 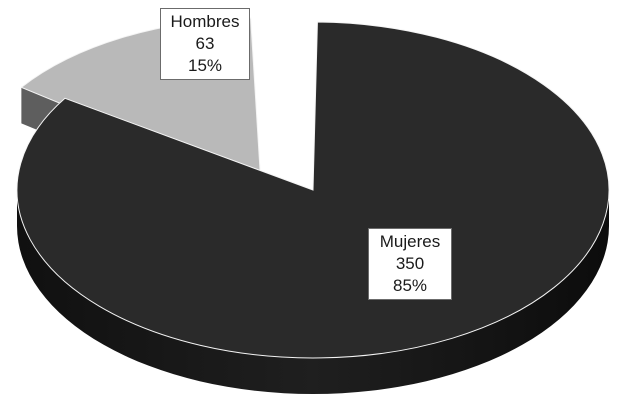 I want to click on data-label-hombres-value: 63, so click(x=205, y=43).